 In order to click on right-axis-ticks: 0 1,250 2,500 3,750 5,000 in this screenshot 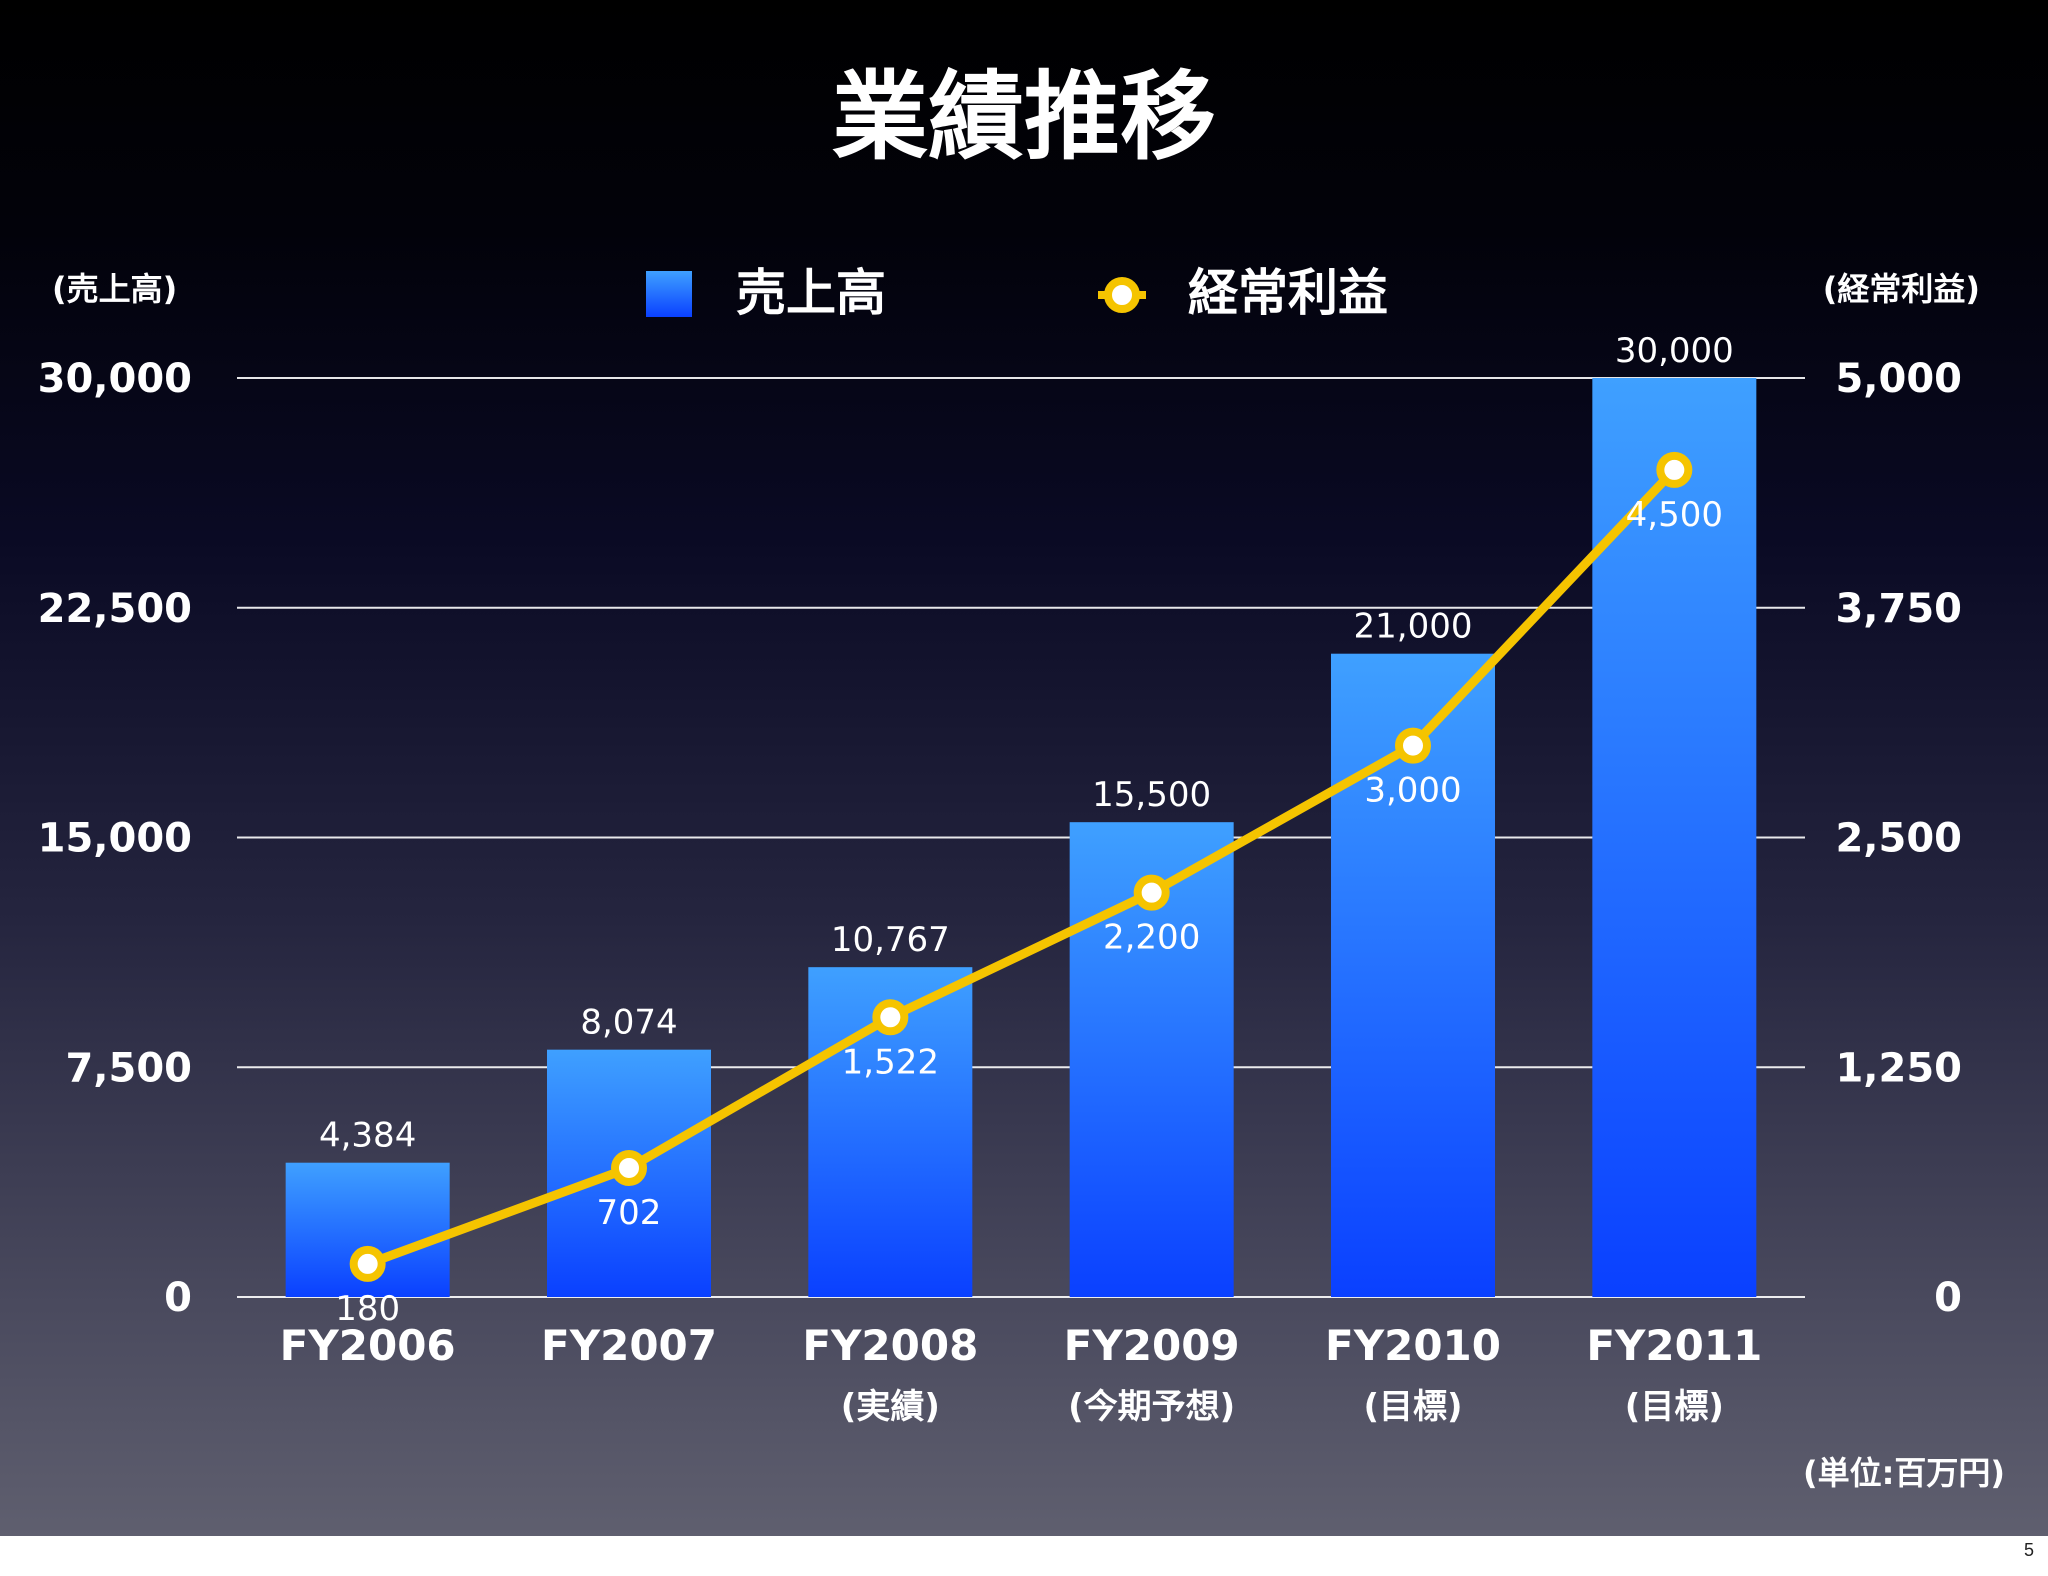, I will do `click(1898, 838)`.